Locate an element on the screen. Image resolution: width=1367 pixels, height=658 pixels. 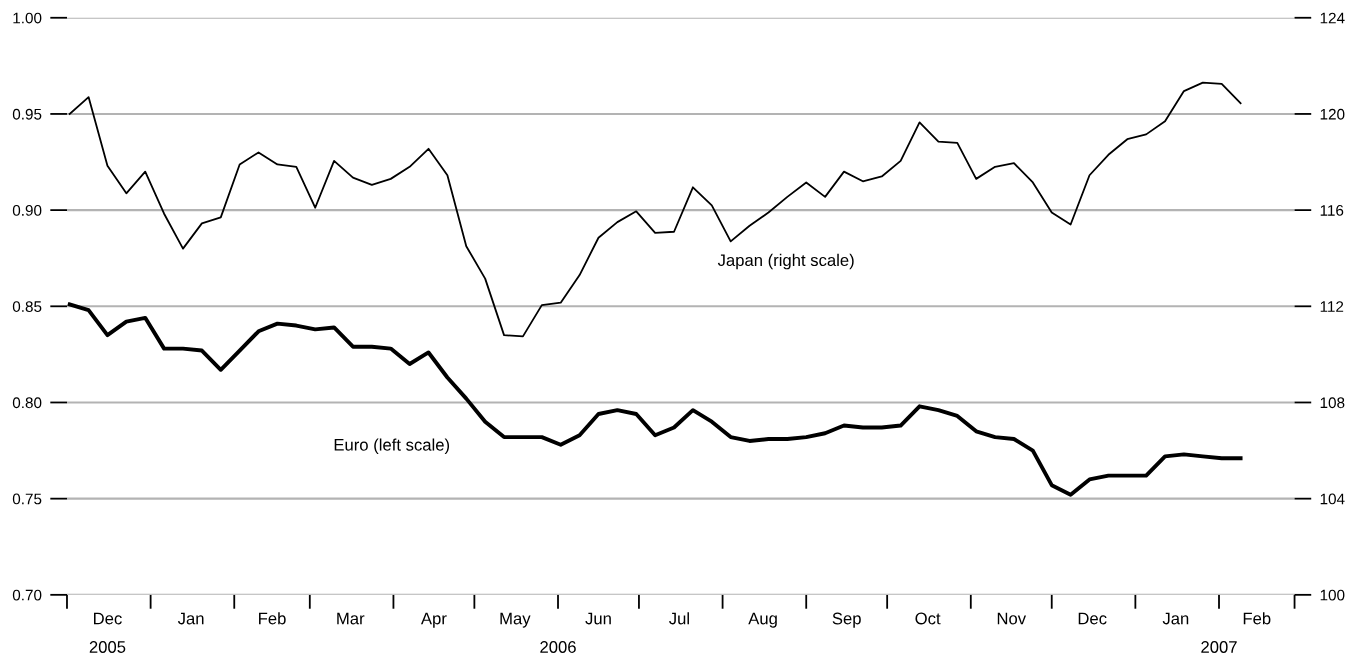
y-tick-label: 0.85 is located at coordinates (27, 306).